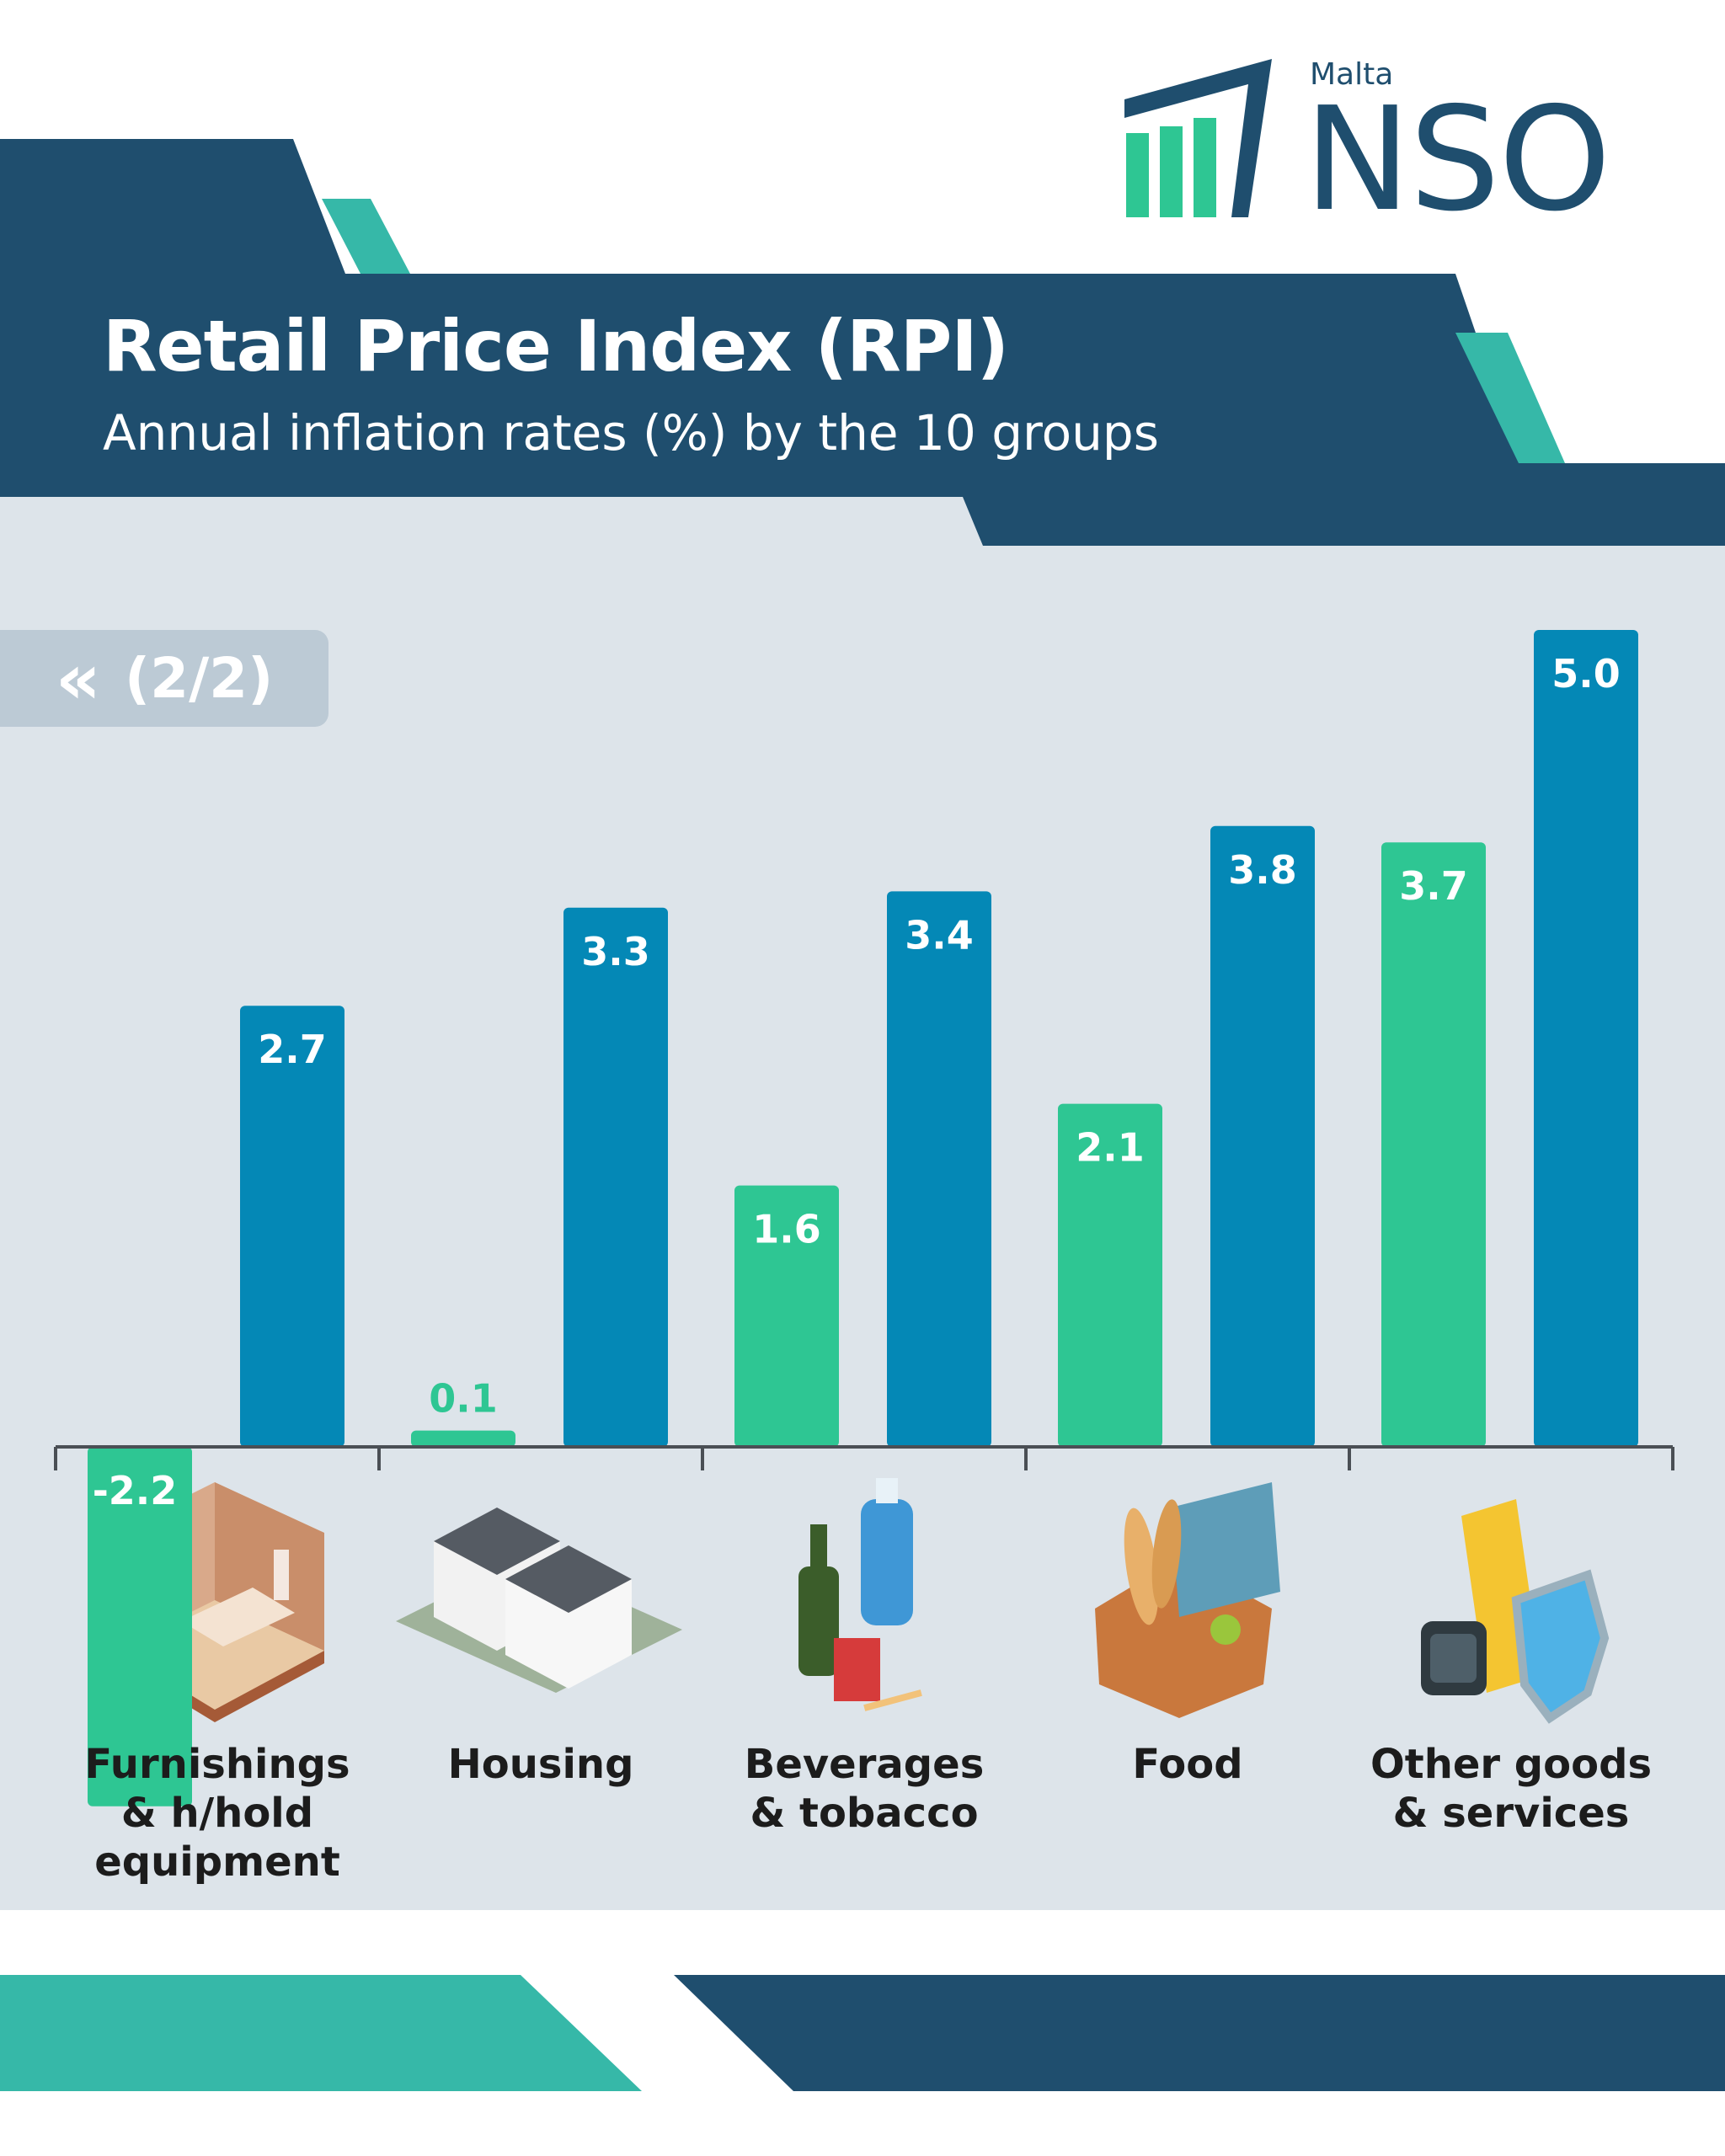  I want to click on category-label-2: Housing, so click(540, 1764).